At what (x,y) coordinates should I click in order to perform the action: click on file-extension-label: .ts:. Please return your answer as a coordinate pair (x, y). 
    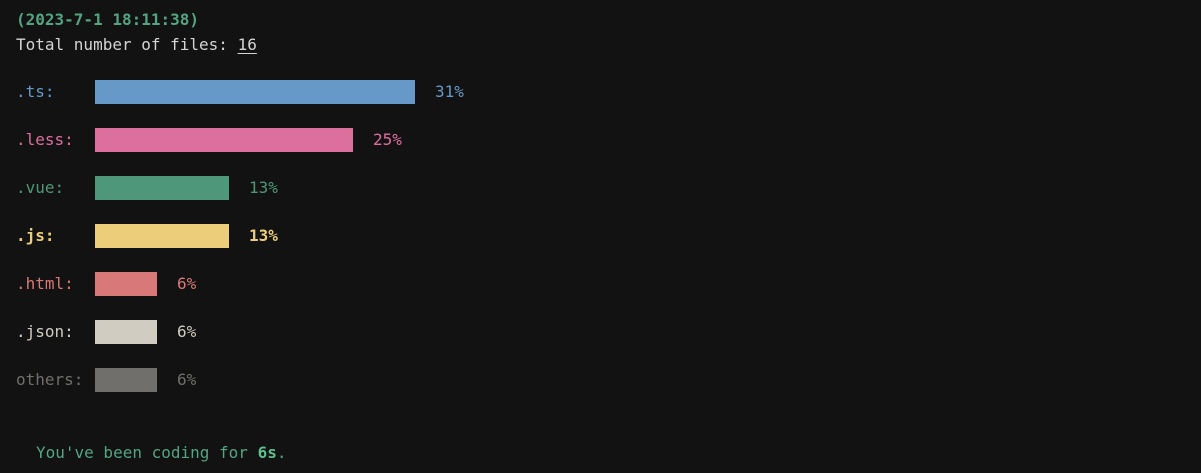
    Looking at the image, I should click on (35, 91).